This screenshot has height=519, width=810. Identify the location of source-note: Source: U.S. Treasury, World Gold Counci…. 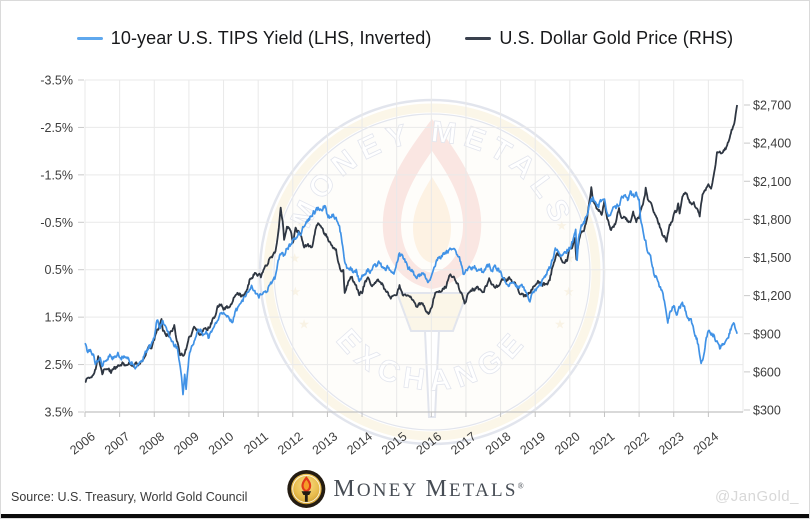
(129, 497).